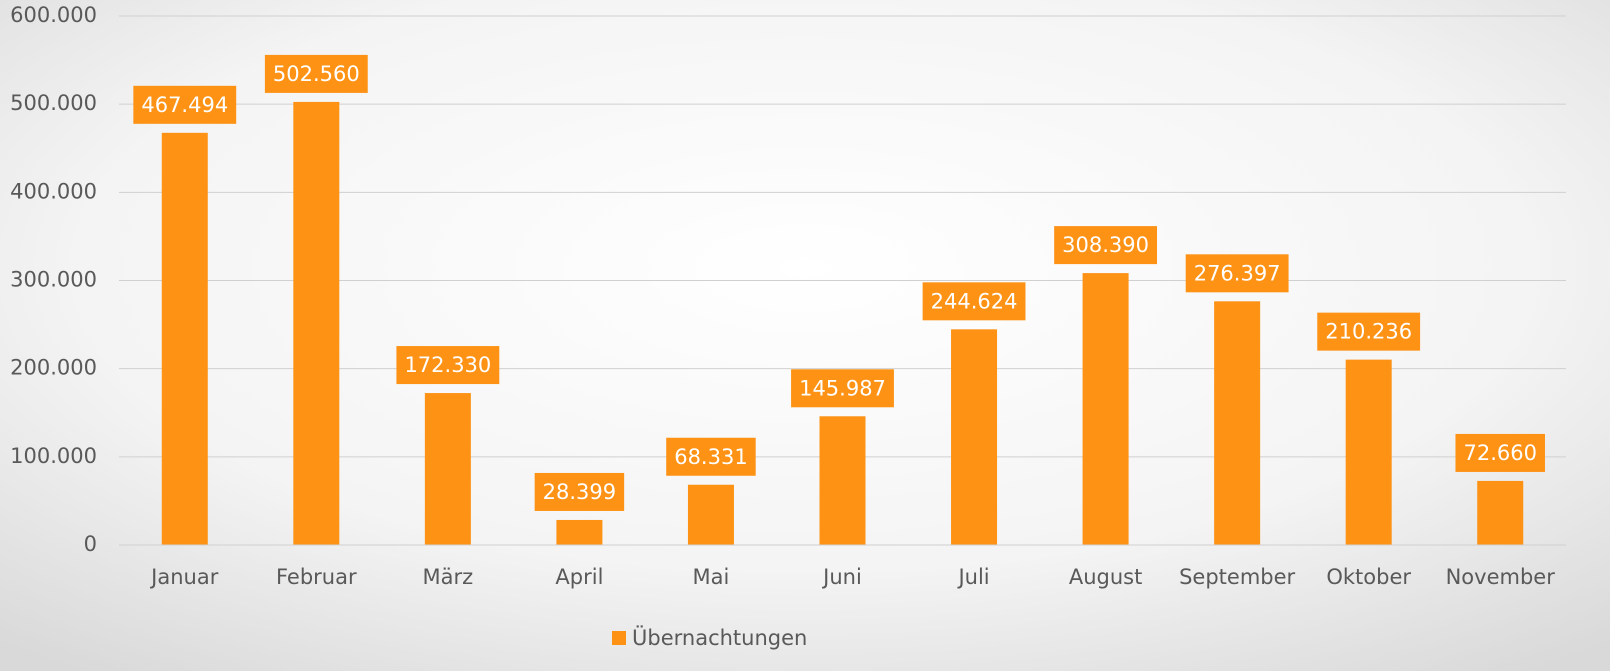  I want to click on x-tick-label: August, so click(1106, 577).